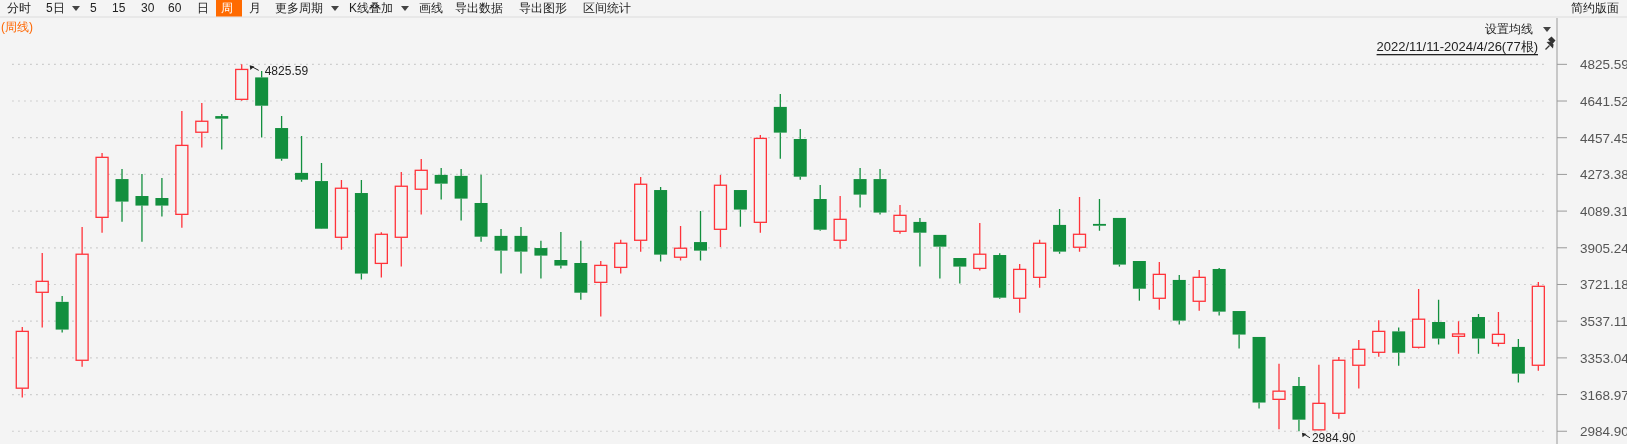 The height and width of the screenshot is (444, 1627). I want to click on text: 周, so click(227, 8).